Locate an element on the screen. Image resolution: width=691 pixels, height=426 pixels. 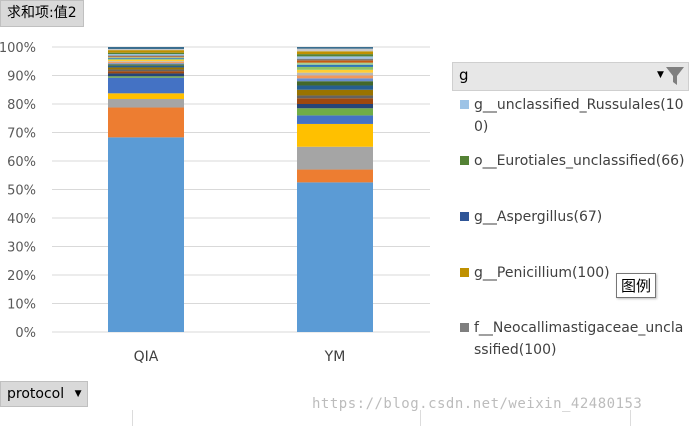
x-category-label: QIA is located at coordinates (146, 357).